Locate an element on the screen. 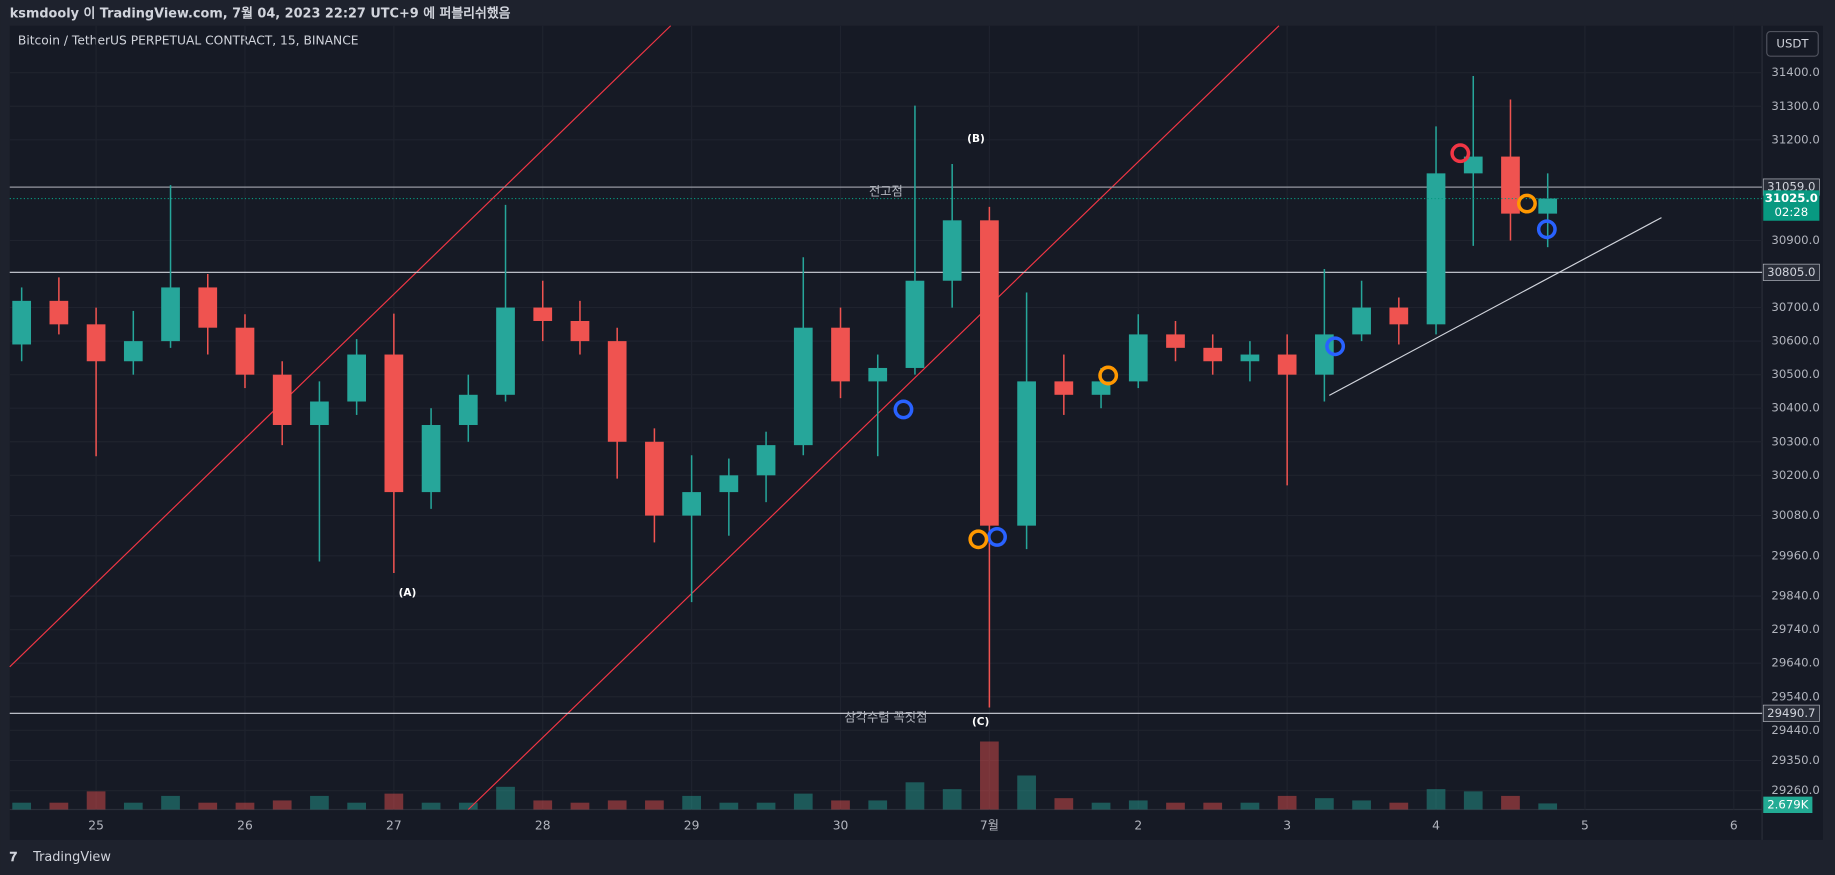 The image size is (1835, 875). y-tick-label: 30500.0 is located at coordinates (1795, 374).